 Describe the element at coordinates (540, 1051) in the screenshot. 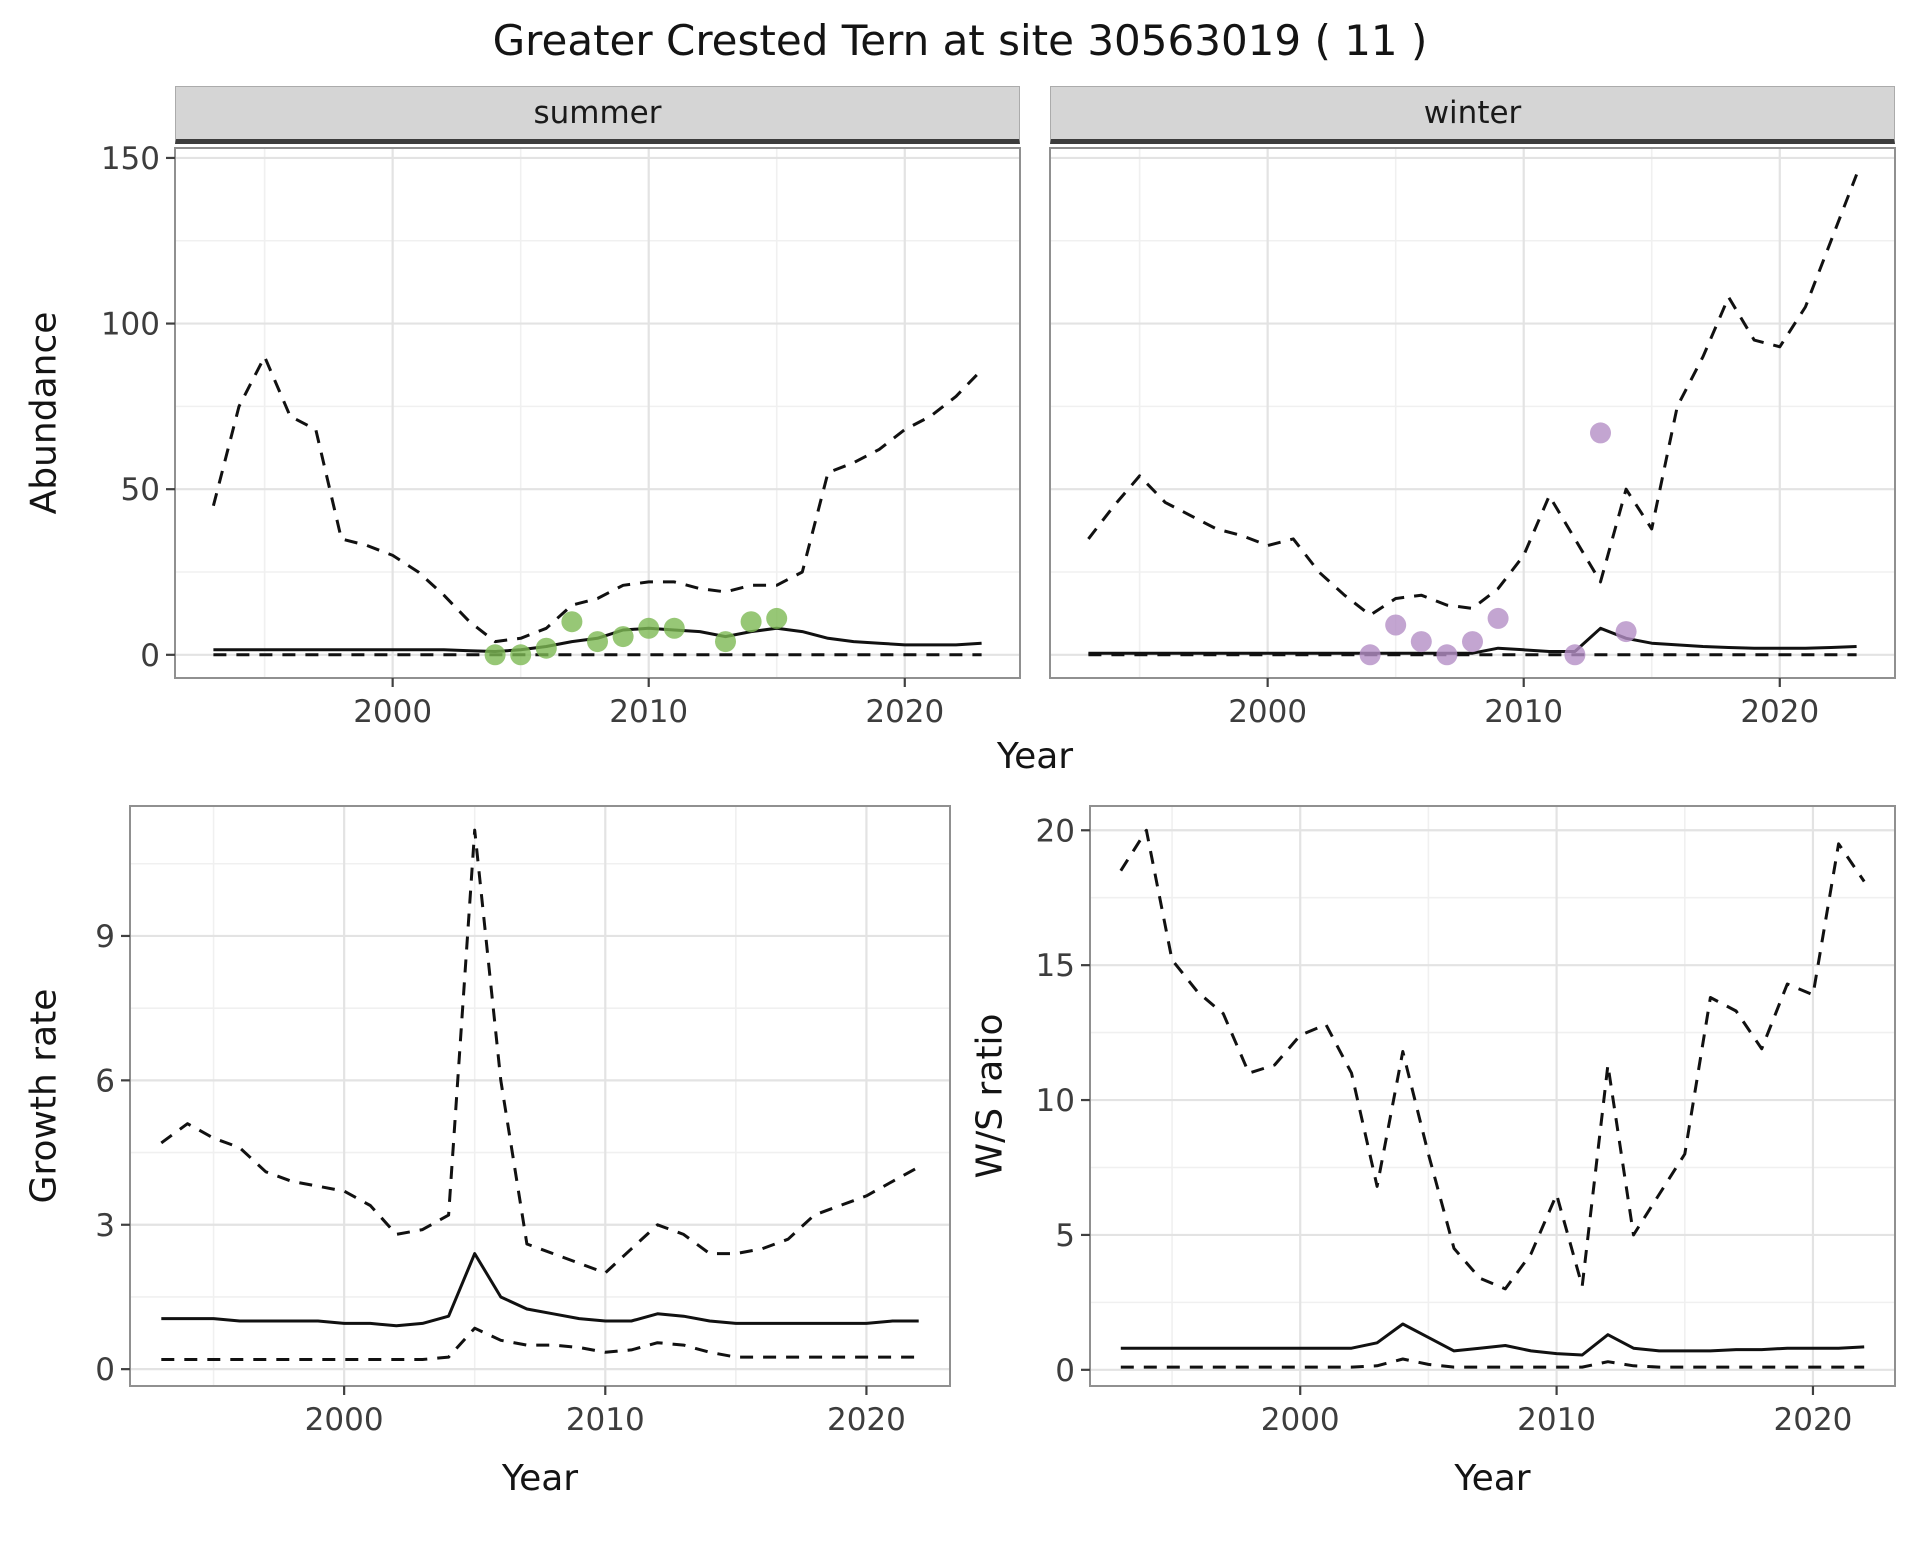

I see `growth-rate-upper-ci-line` at that location.